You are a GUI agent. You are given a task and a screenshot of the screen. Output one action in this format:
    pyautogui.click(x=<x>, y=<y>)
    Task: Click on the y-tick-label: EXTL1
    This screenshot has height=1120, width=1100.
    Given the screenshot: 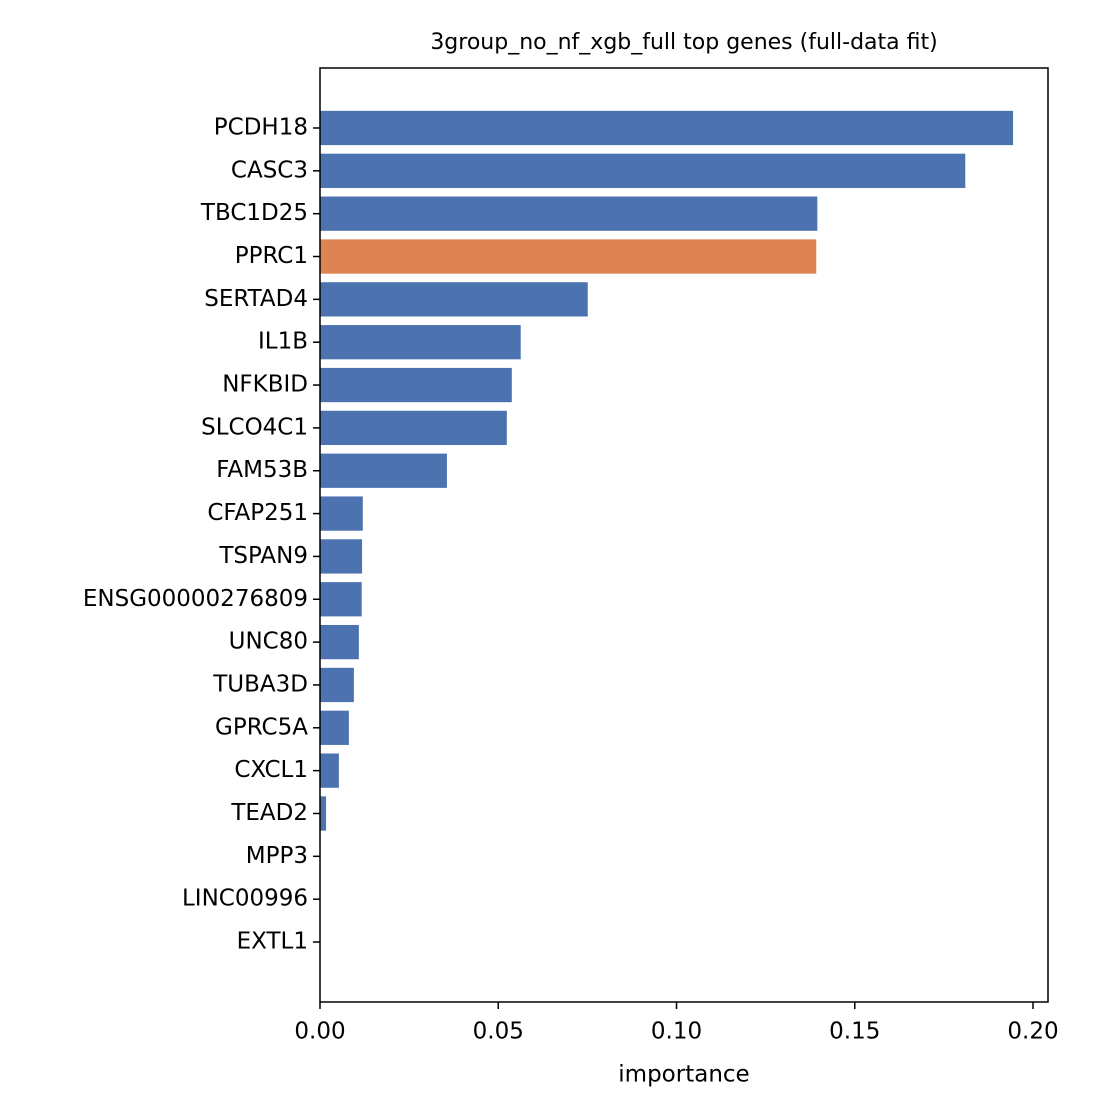 What is the action you would take?
    pyautogui.click(x=272, y=942)
    